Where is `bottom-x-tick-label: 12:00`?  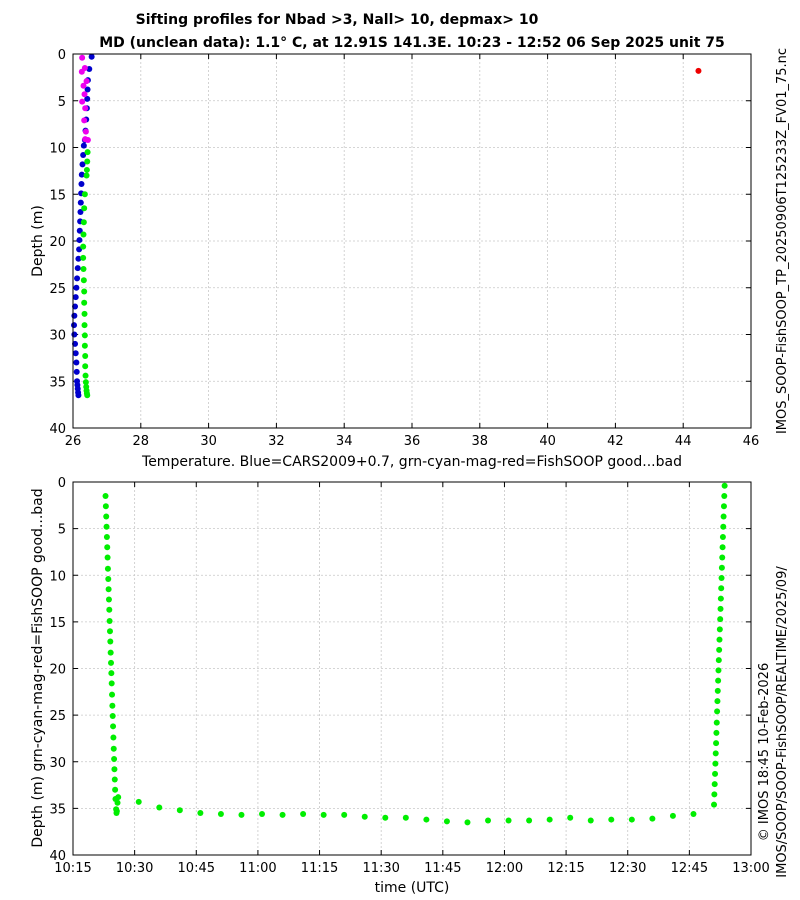
bottom-x-tick-label: 12:00 is located at coordinates (504, 868).